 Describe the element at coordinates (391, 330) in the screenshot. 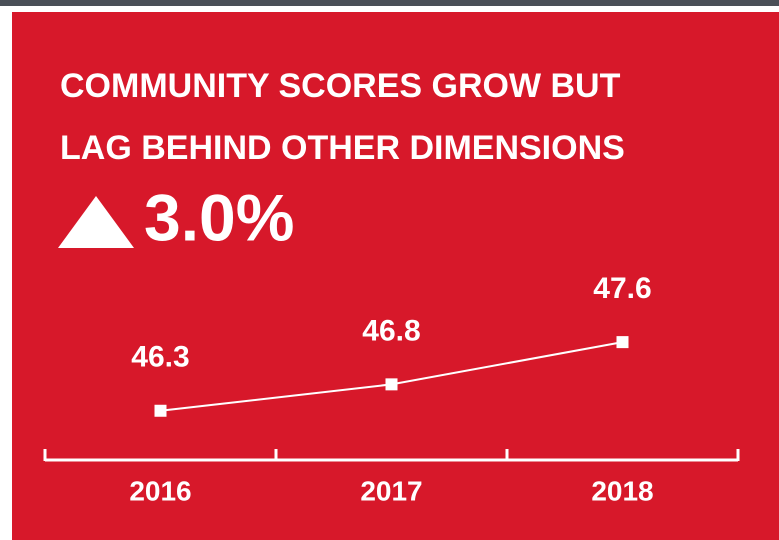

I see `data-label: 46.8` at that location.